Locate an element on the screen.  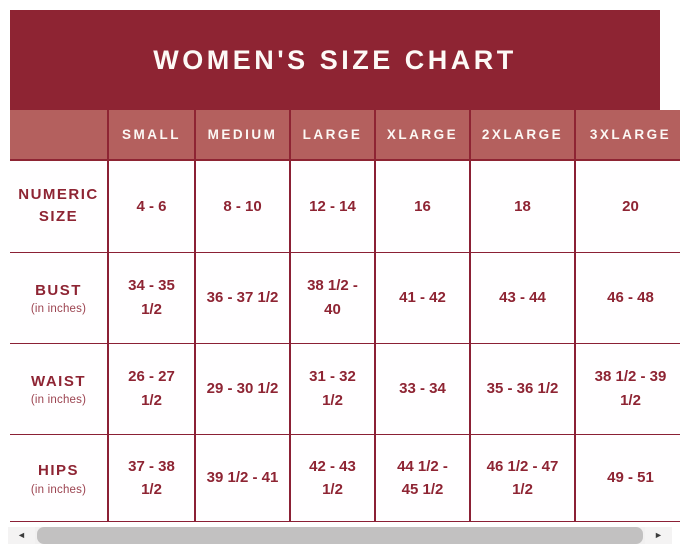
row-label-hips: HIPS (in inches) is located at coordinates (59, 478).